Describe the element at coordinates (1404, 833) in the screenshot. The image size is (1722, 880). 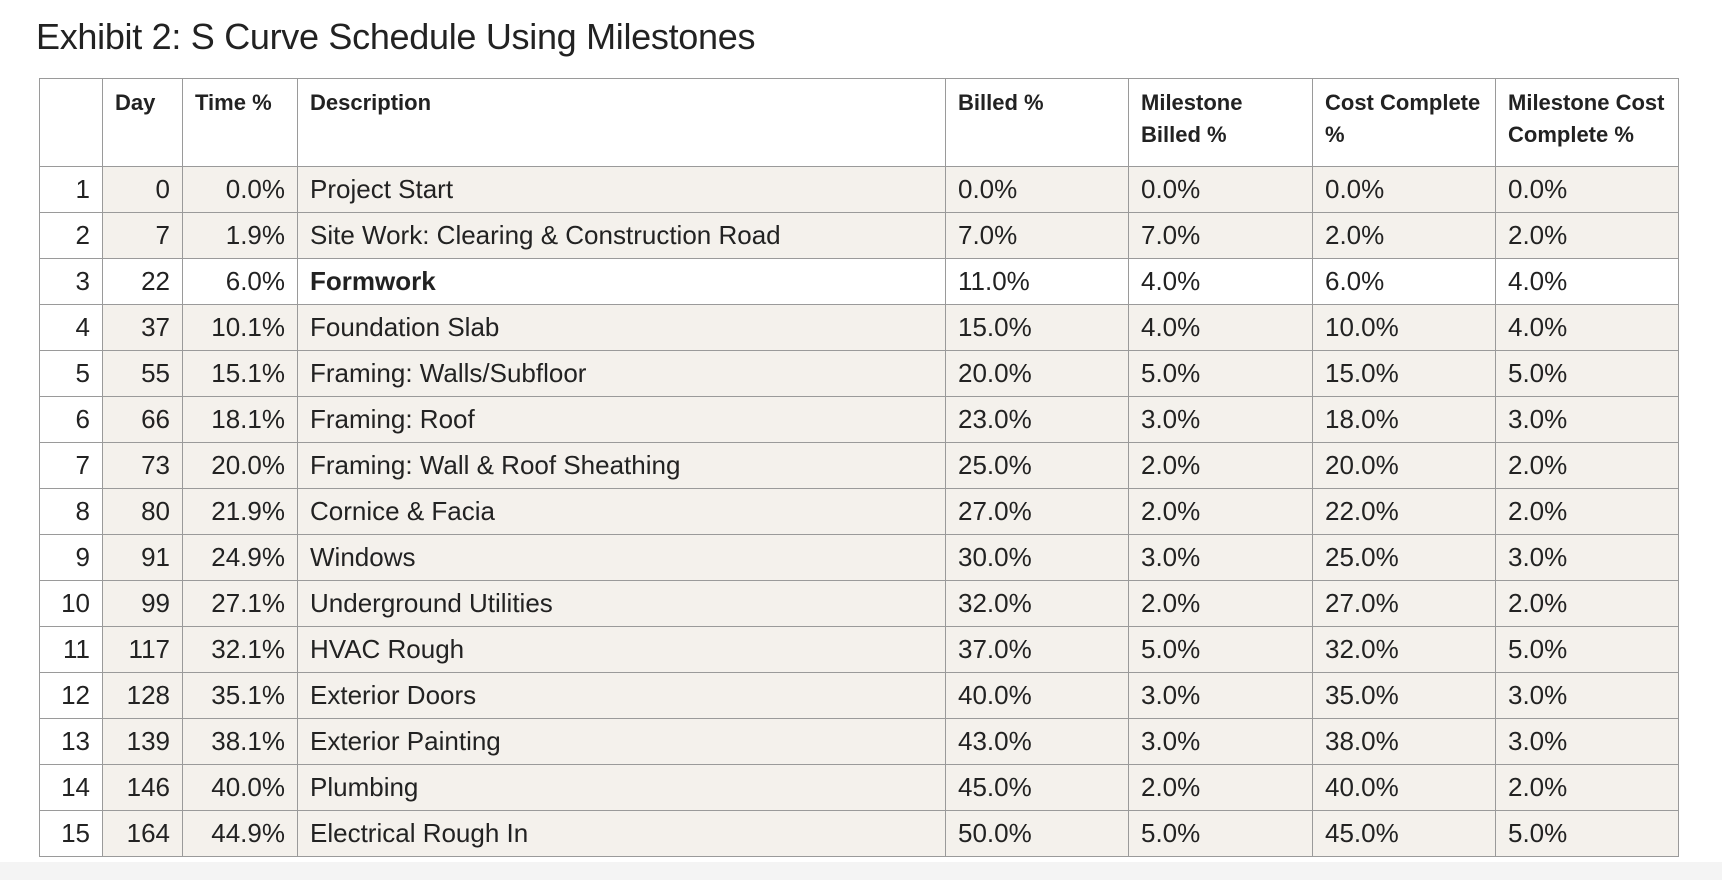
I see `cost-complete-percent-cell: 45.0%` at that location.